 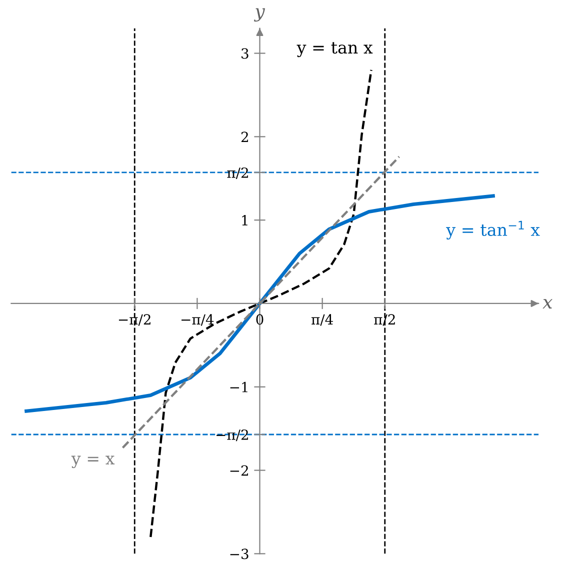 I want to click on y-tick-label: −3, so click(x=239, y=554).